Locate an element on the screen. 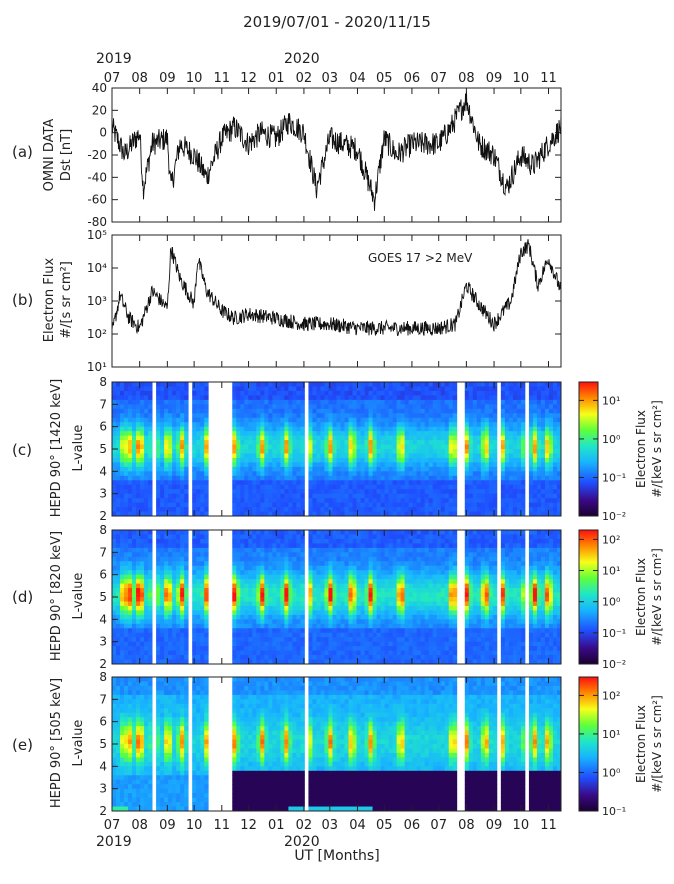 The width and height of the screenshot is (674, 884). panel-b-ytick-label: 10¹ is located at coordinates (97, 367).